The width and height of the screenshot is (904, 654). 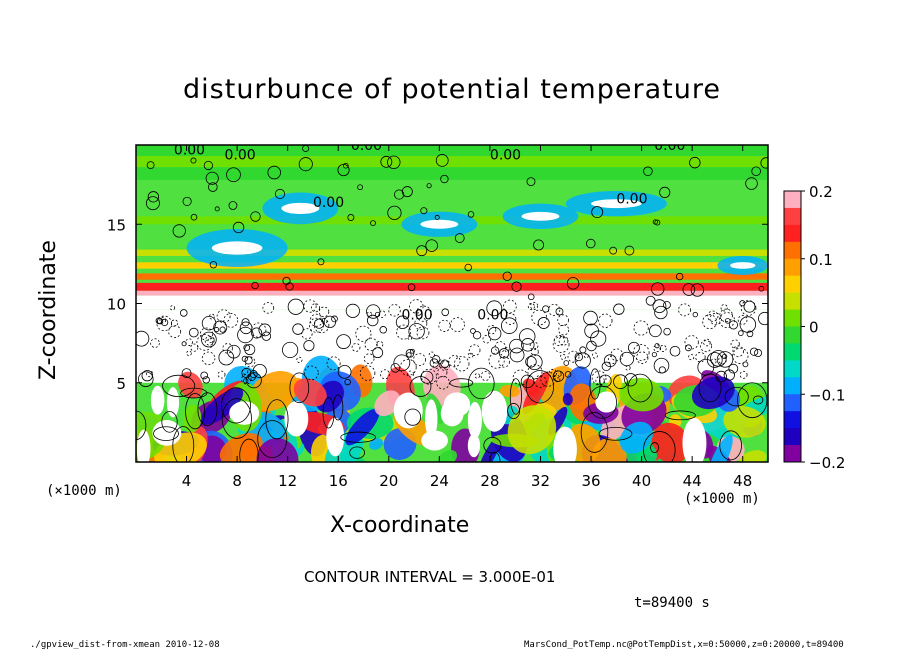 I want to click on y-tick-label: 15, so click(x=116, y=225).